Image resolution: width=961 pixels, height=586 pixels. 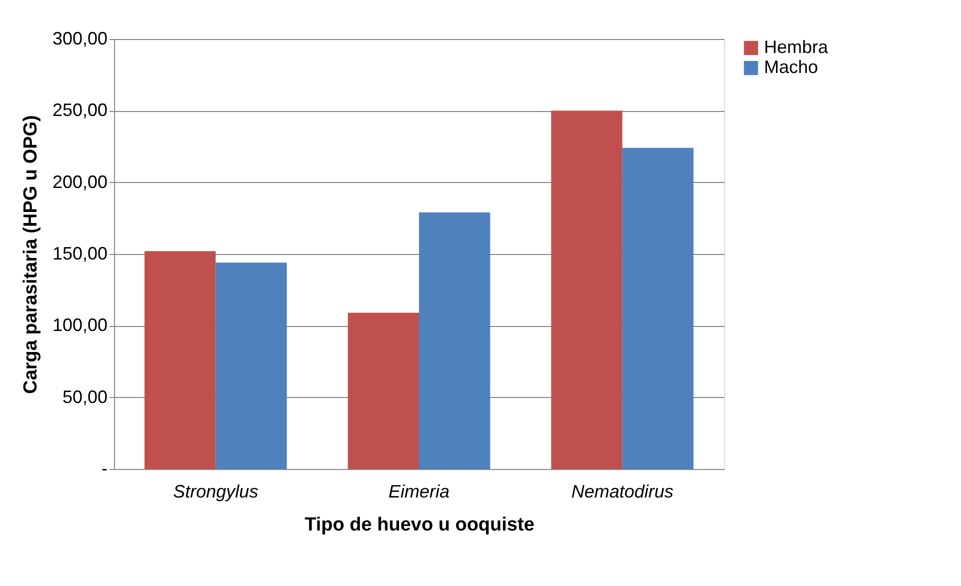 What do you see at coordinates (419, 525) in the screenshot?
I see `x-axis-title: Tipo de huevo u ooquiste` at bounding box center [419, 525].